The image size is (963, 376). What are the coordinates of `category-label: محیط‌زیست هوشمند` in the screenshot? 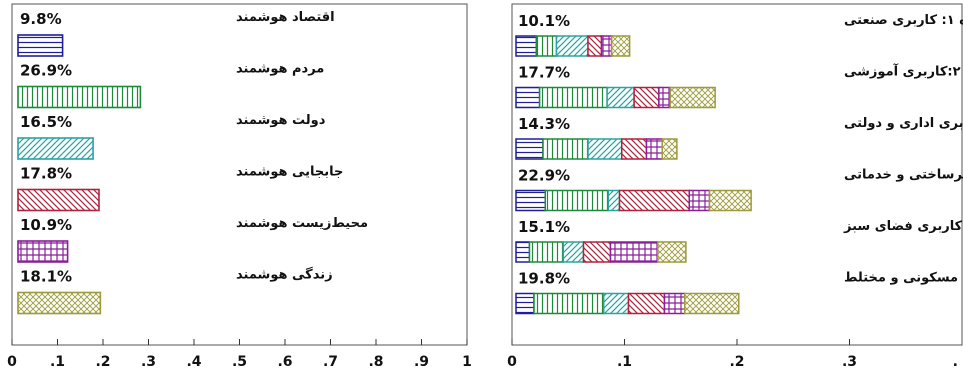 It's located at (302, 223).